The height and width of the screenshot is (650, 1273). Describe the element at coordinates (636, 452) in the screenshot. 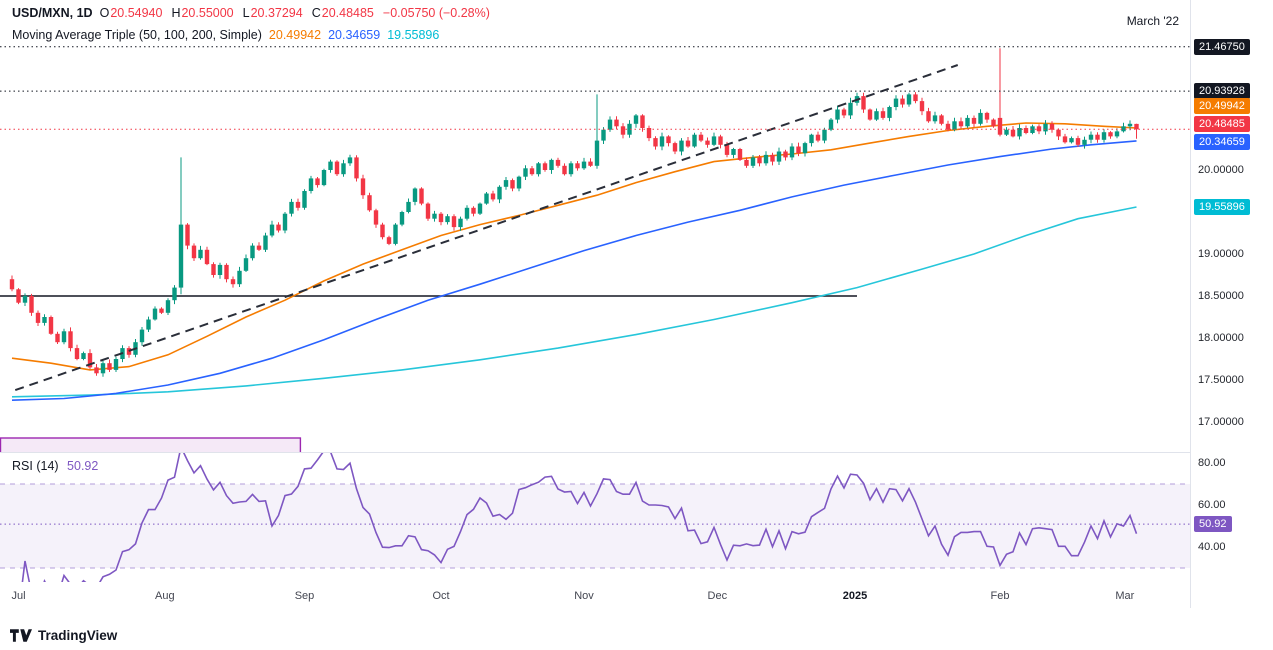

I see `pane-separator` at that location.